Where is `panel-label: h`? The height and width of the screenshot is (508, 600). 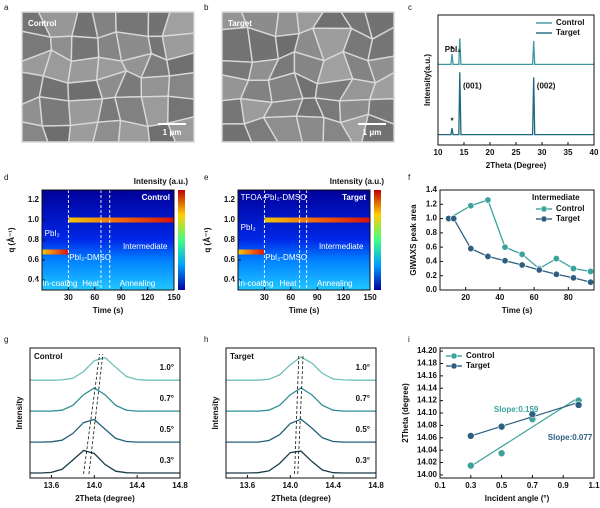
panel-label: h is located at coordinates (206, 339).